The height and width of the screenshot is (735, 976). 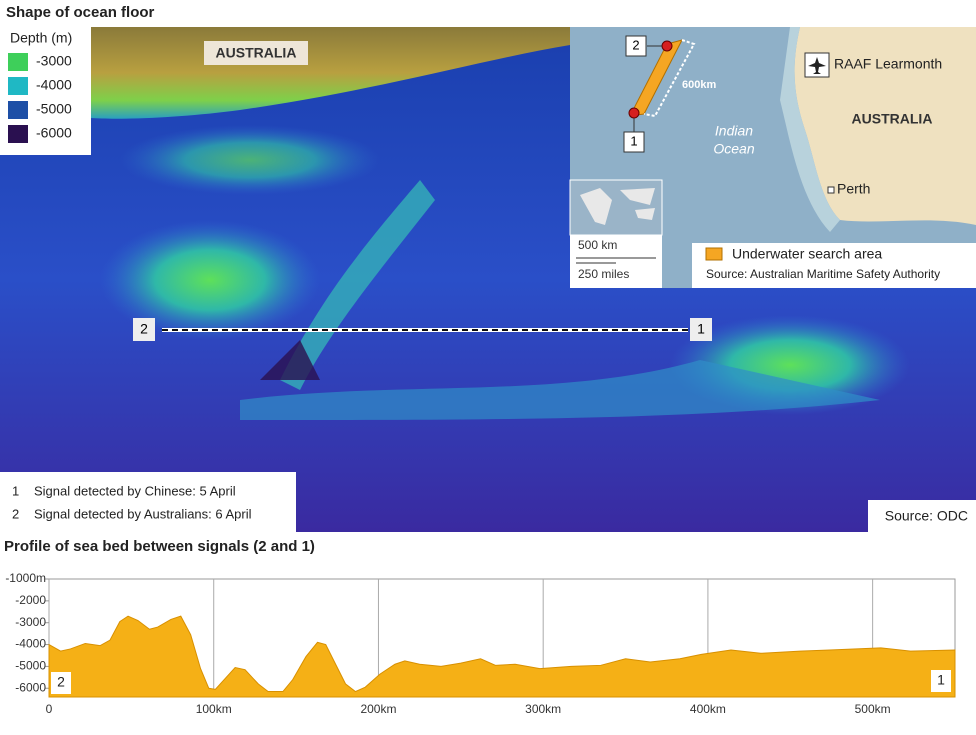 I want to click on x-tick-label: 300km, so click(x=543, y=709).